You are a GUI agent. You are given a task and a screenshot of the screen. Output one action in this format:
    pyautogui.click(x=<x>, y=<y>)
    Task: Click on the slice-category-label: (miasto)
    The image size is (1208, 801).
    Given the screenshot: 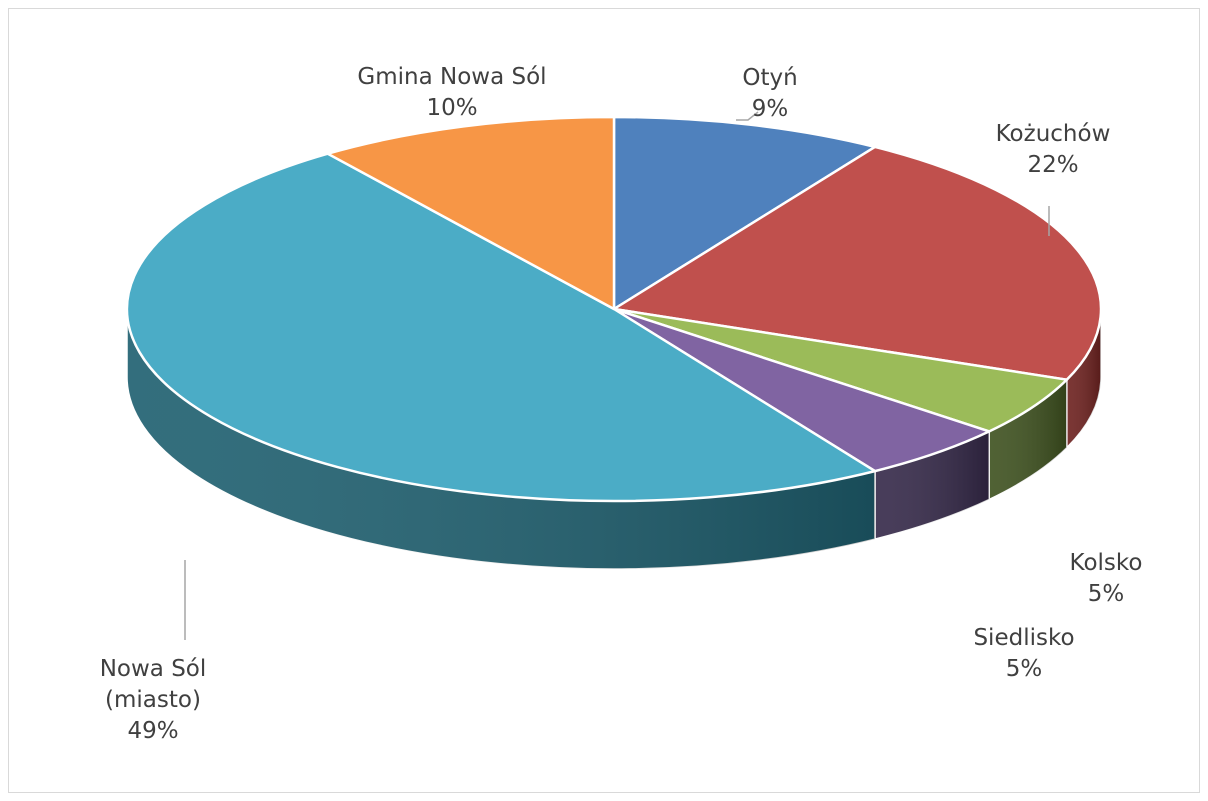 What is the action you would take?
    pyautogui.click(x=153, y=700)
    